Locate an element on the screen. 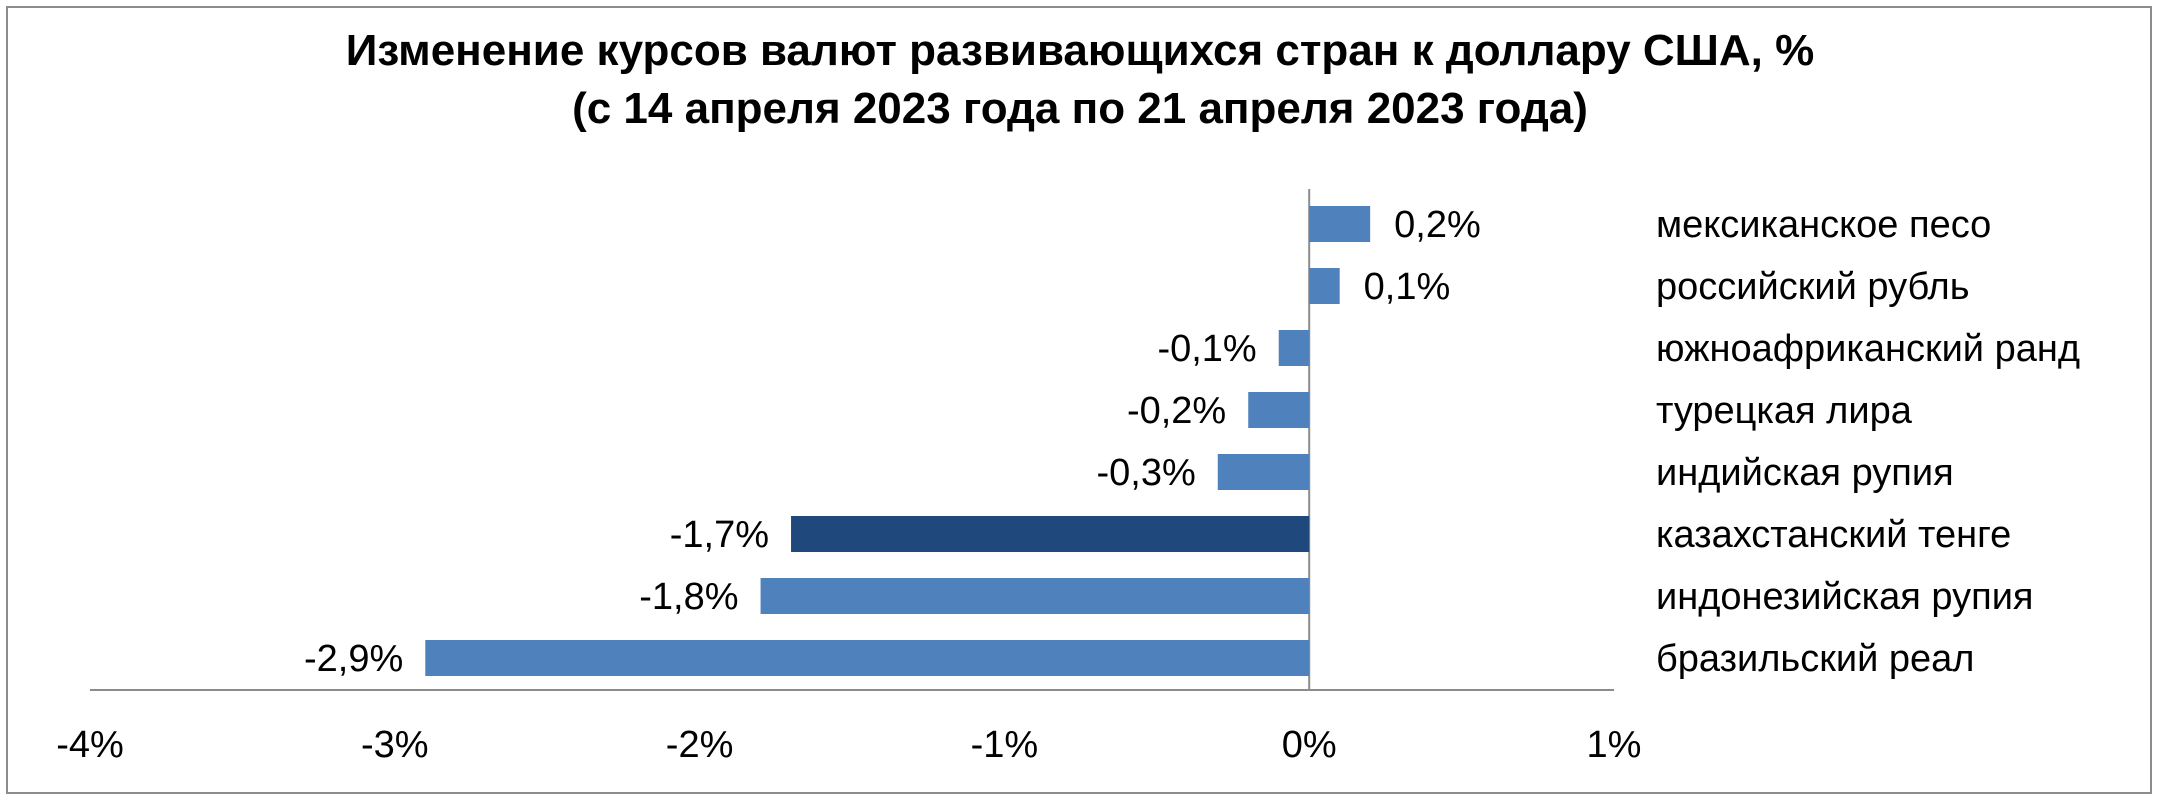 The width and height of the screenshot is (2160, 802). data-label: -2,9% is located at coordinates (353, 659).